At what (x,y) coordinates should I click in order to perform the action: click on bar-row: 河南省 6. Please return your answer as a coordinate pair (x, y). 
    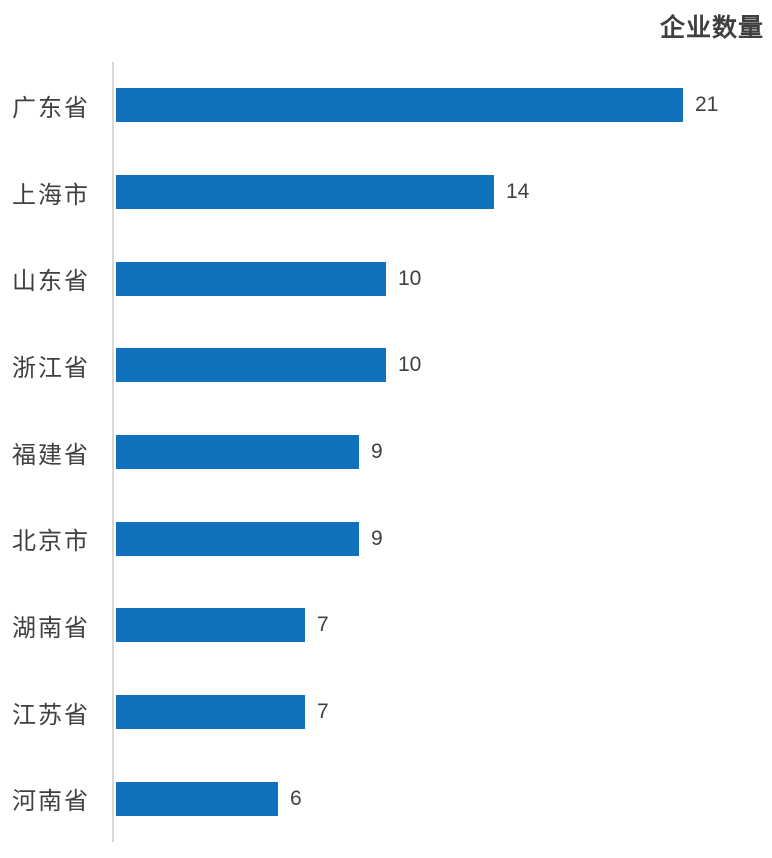
    Looking at the image, I should click on (386, 798).